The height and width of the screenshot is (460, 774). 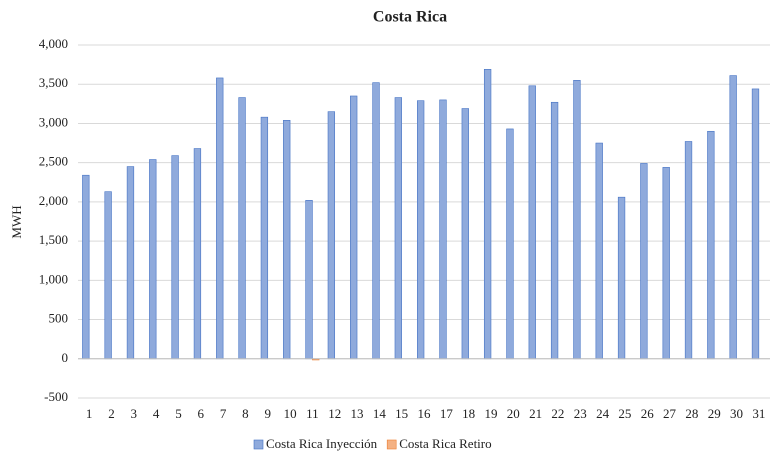 I want to click on x-tick-label: 31, so click(x=758, y=413).